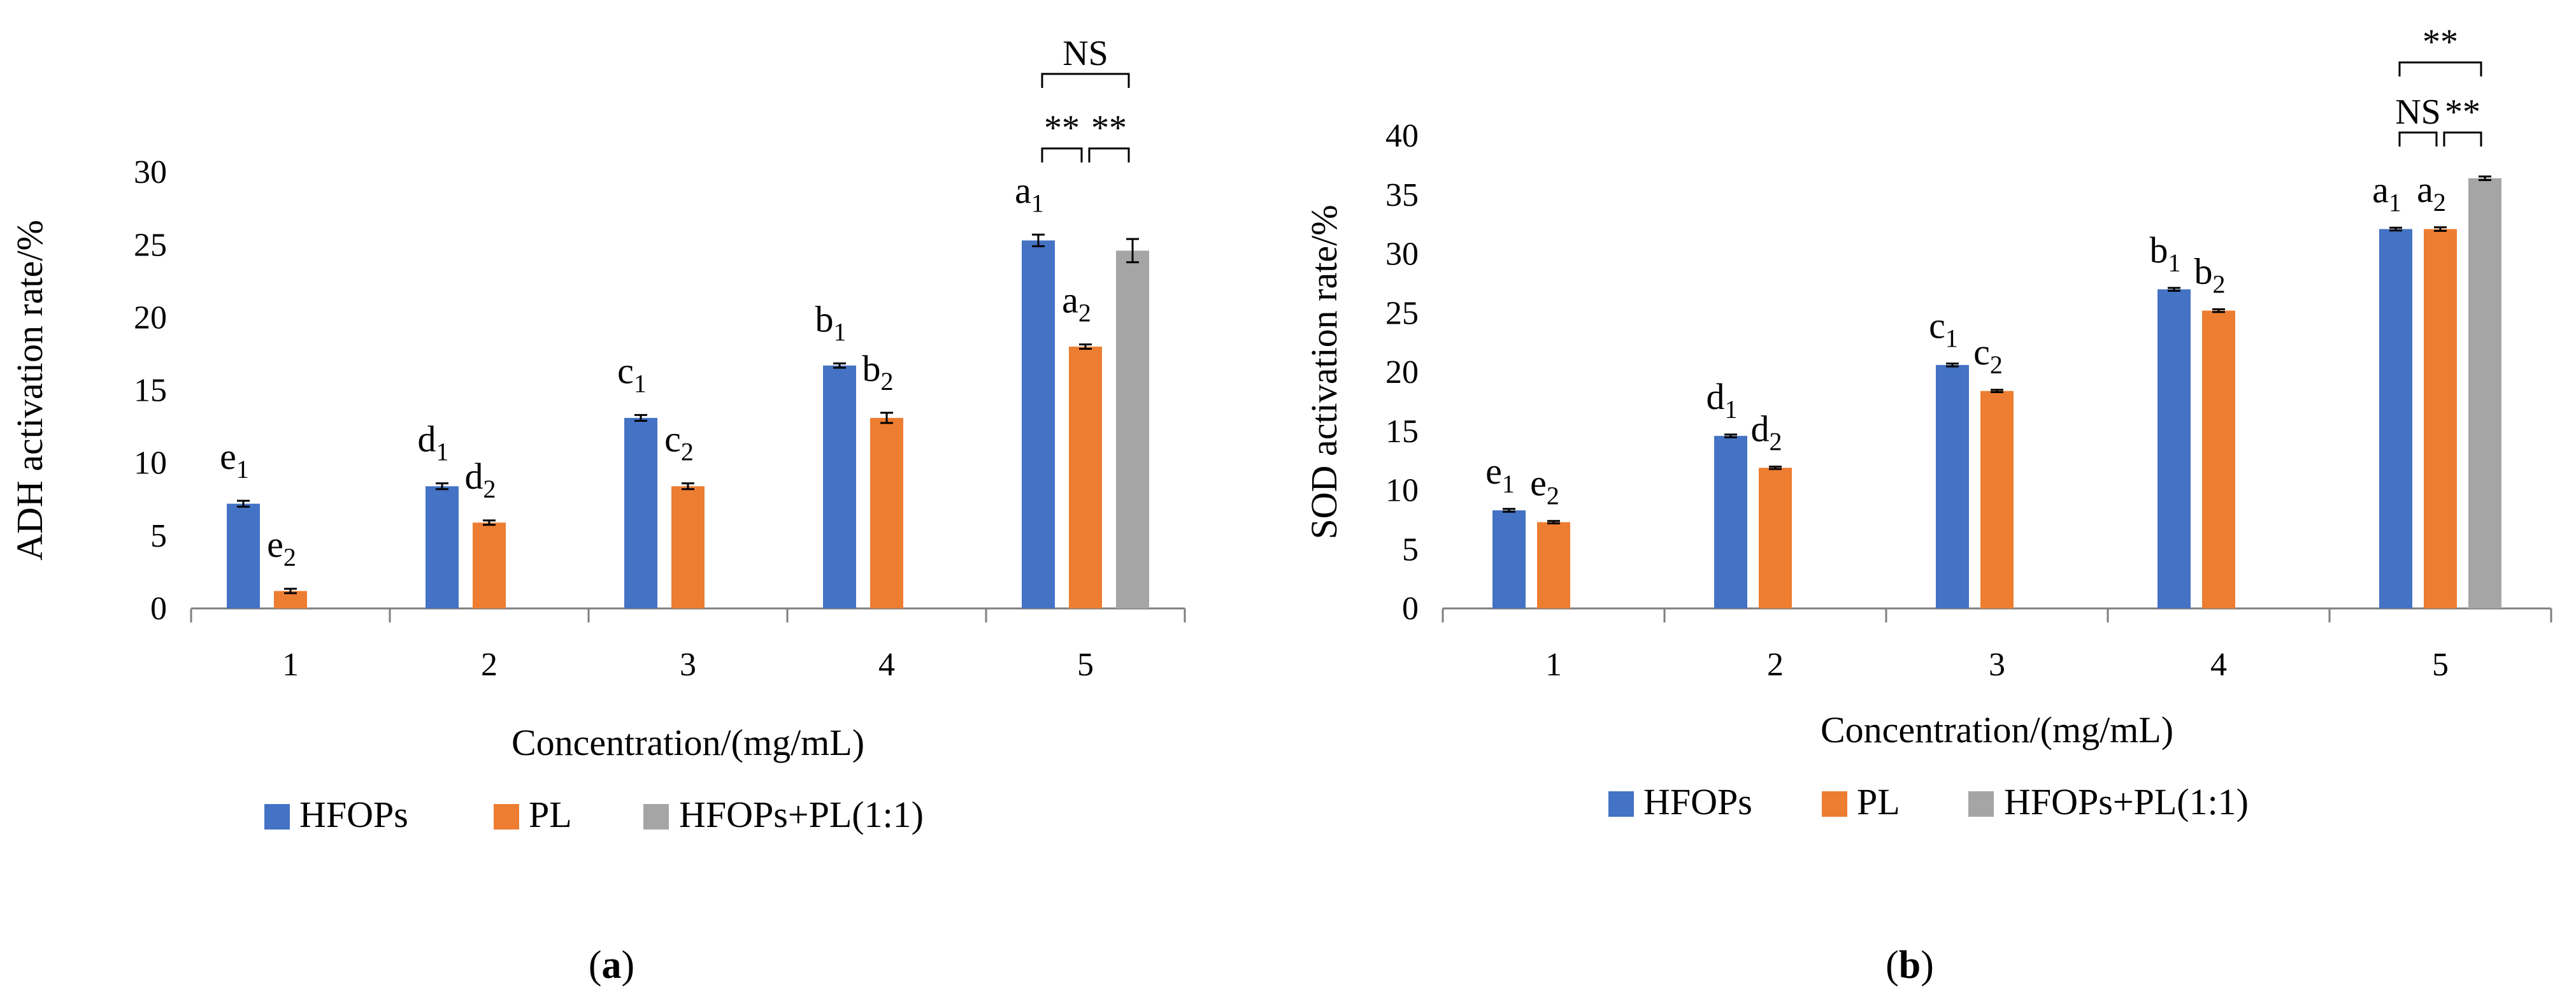 This screenshot has height=1006, width=2576. I want to click on significance-letter: c2, so click(1988, 355).